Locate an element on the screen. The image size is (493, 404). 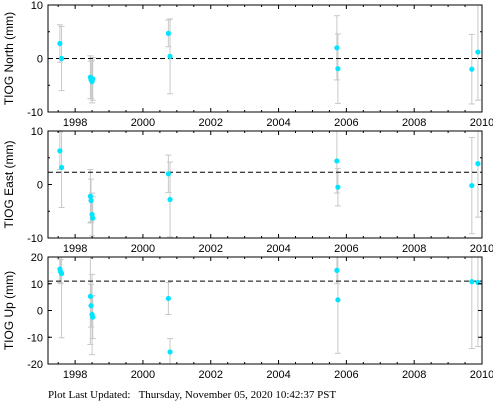
east-ytick-label-1: 0 is located at coordinates (40, 186).